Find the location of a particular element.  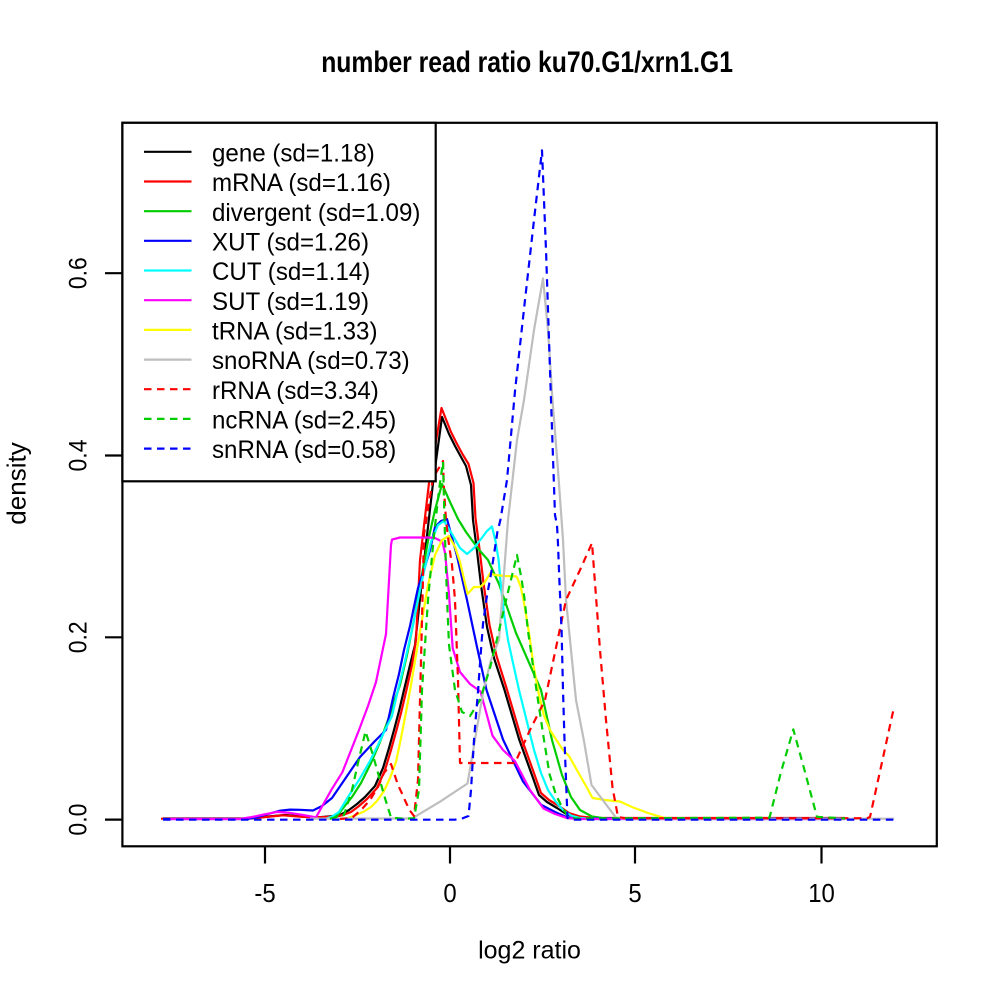

svg-text: density is located at coordinates (17, 483).